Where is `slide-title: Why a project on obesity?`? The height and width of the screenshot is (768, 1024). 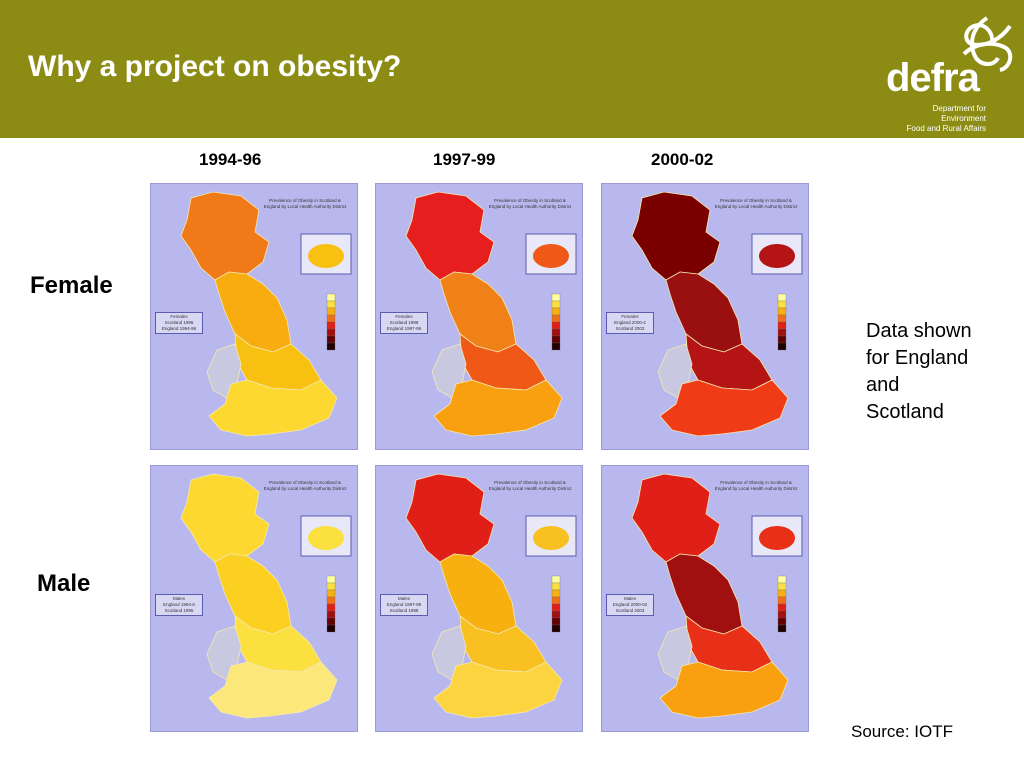 slide-title: Why a project on obesity? is located at coordinates (215, 66).